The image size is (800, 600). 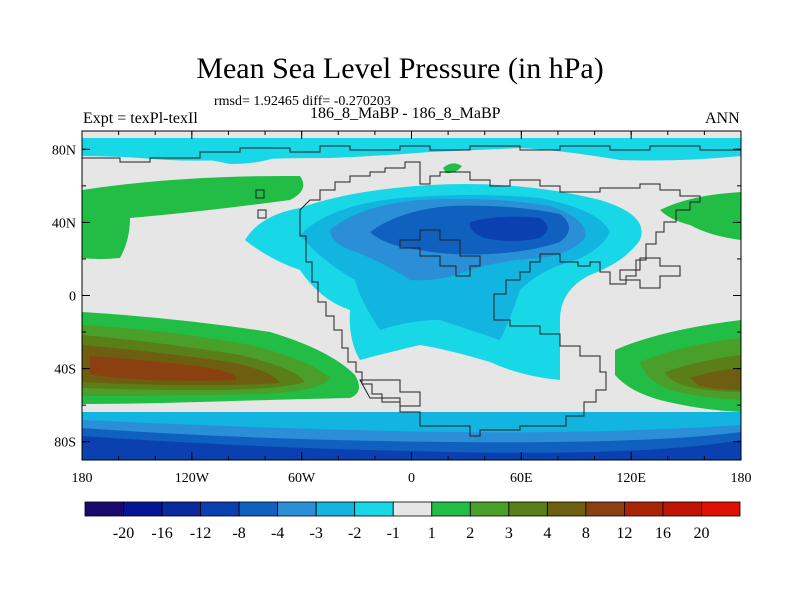 I want to click on colorbar-label: -3, so click(x=316, y=533).